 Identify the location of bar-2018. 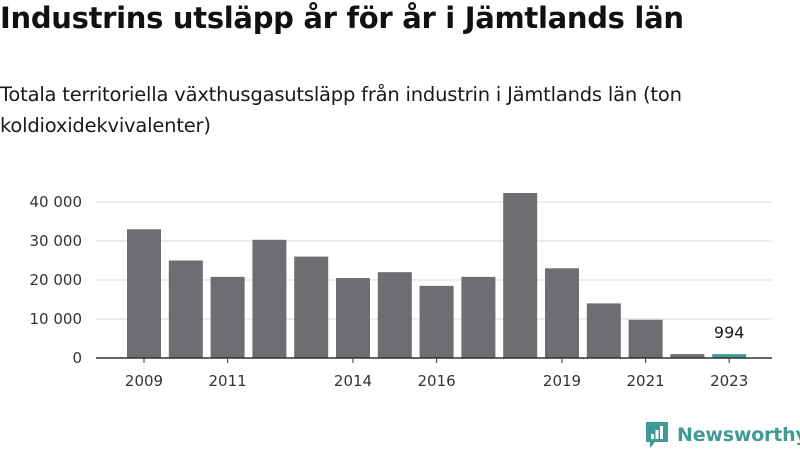
(520, 275).